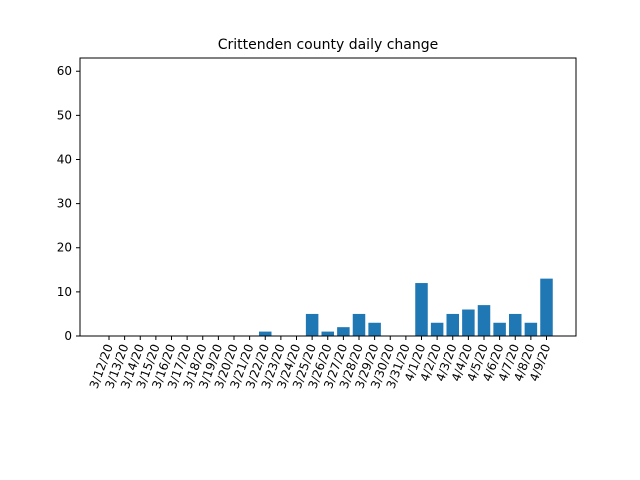 This screenshot has width=640, height=480. I want to click on y-tick-label: 10, so click(64, 292).